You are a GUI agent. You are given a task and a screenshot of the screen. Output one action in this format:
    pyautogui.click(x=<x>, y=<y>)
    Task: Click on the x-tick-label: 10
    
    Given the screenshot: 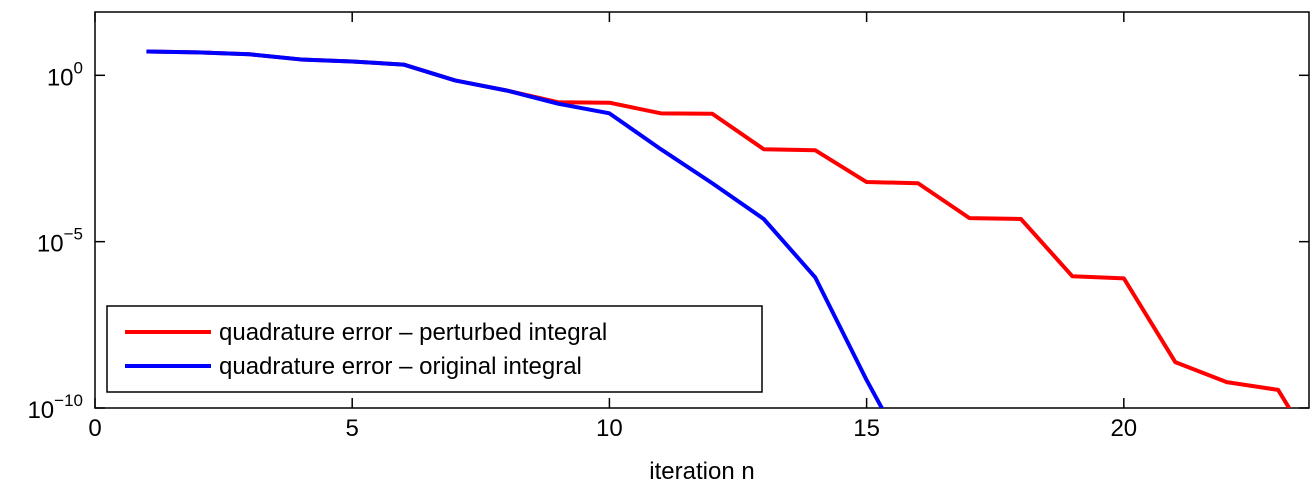 What is the action you would take?
    pyautogui.click(x=609, y=428)
    